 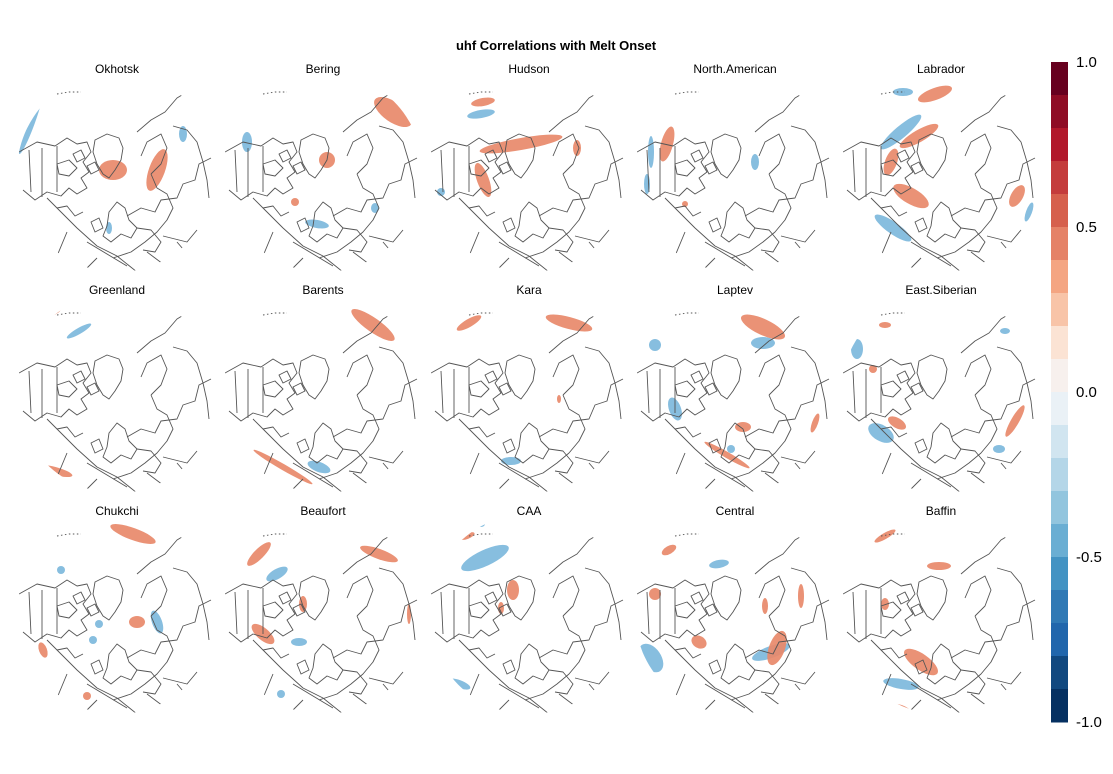 I want to click on panel-title: CAA, so click(x=529, y=511).